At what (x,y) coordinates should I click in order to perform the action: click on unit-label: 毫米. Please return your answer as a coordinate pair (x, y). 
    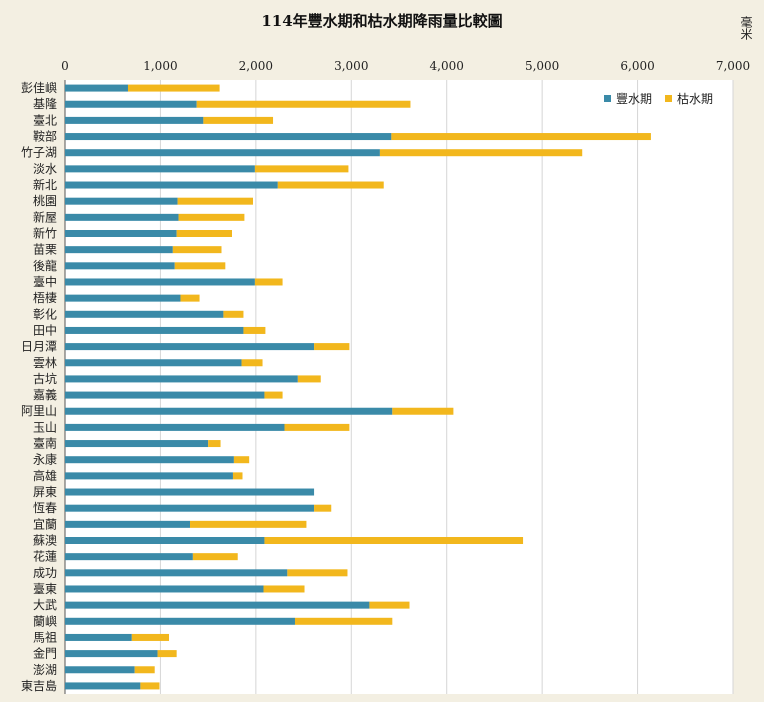
    Looking at the image, I should click on (746, 28).